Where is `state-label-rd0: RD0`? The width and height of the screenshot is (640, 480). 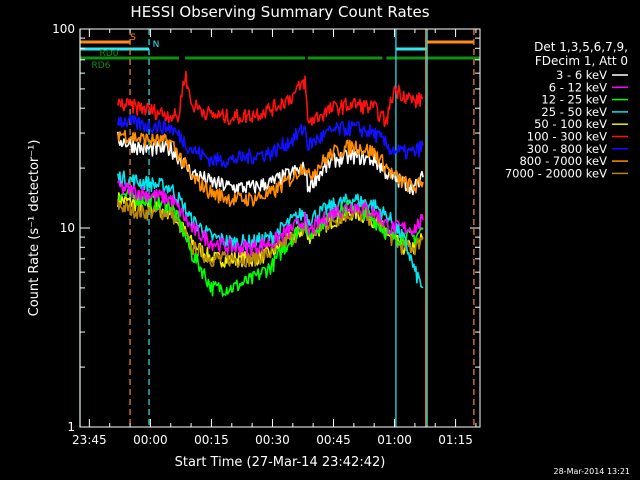 state-label-rd0: RD0 is located at coordinates (109, 54).